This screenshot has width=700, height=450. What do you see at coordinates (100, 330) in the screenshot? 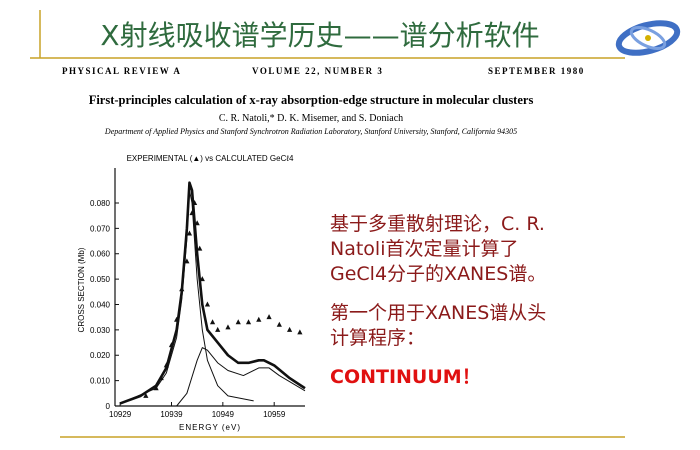
I see `y-tick-label: 0.030` at bounding box center [100, 330].